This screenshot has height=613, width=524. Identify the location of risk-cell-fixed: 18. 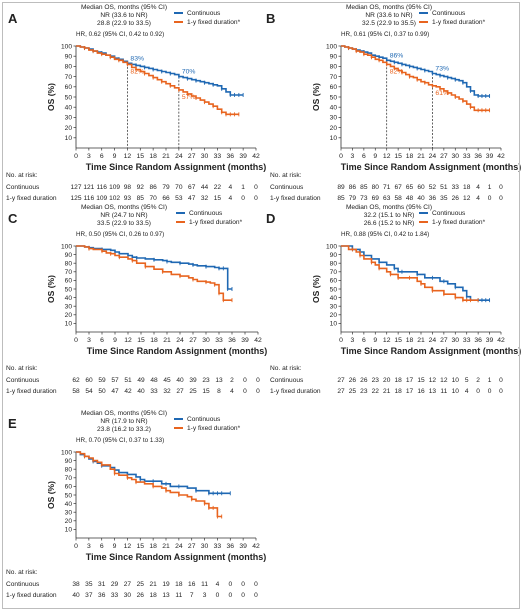
(398, 391).